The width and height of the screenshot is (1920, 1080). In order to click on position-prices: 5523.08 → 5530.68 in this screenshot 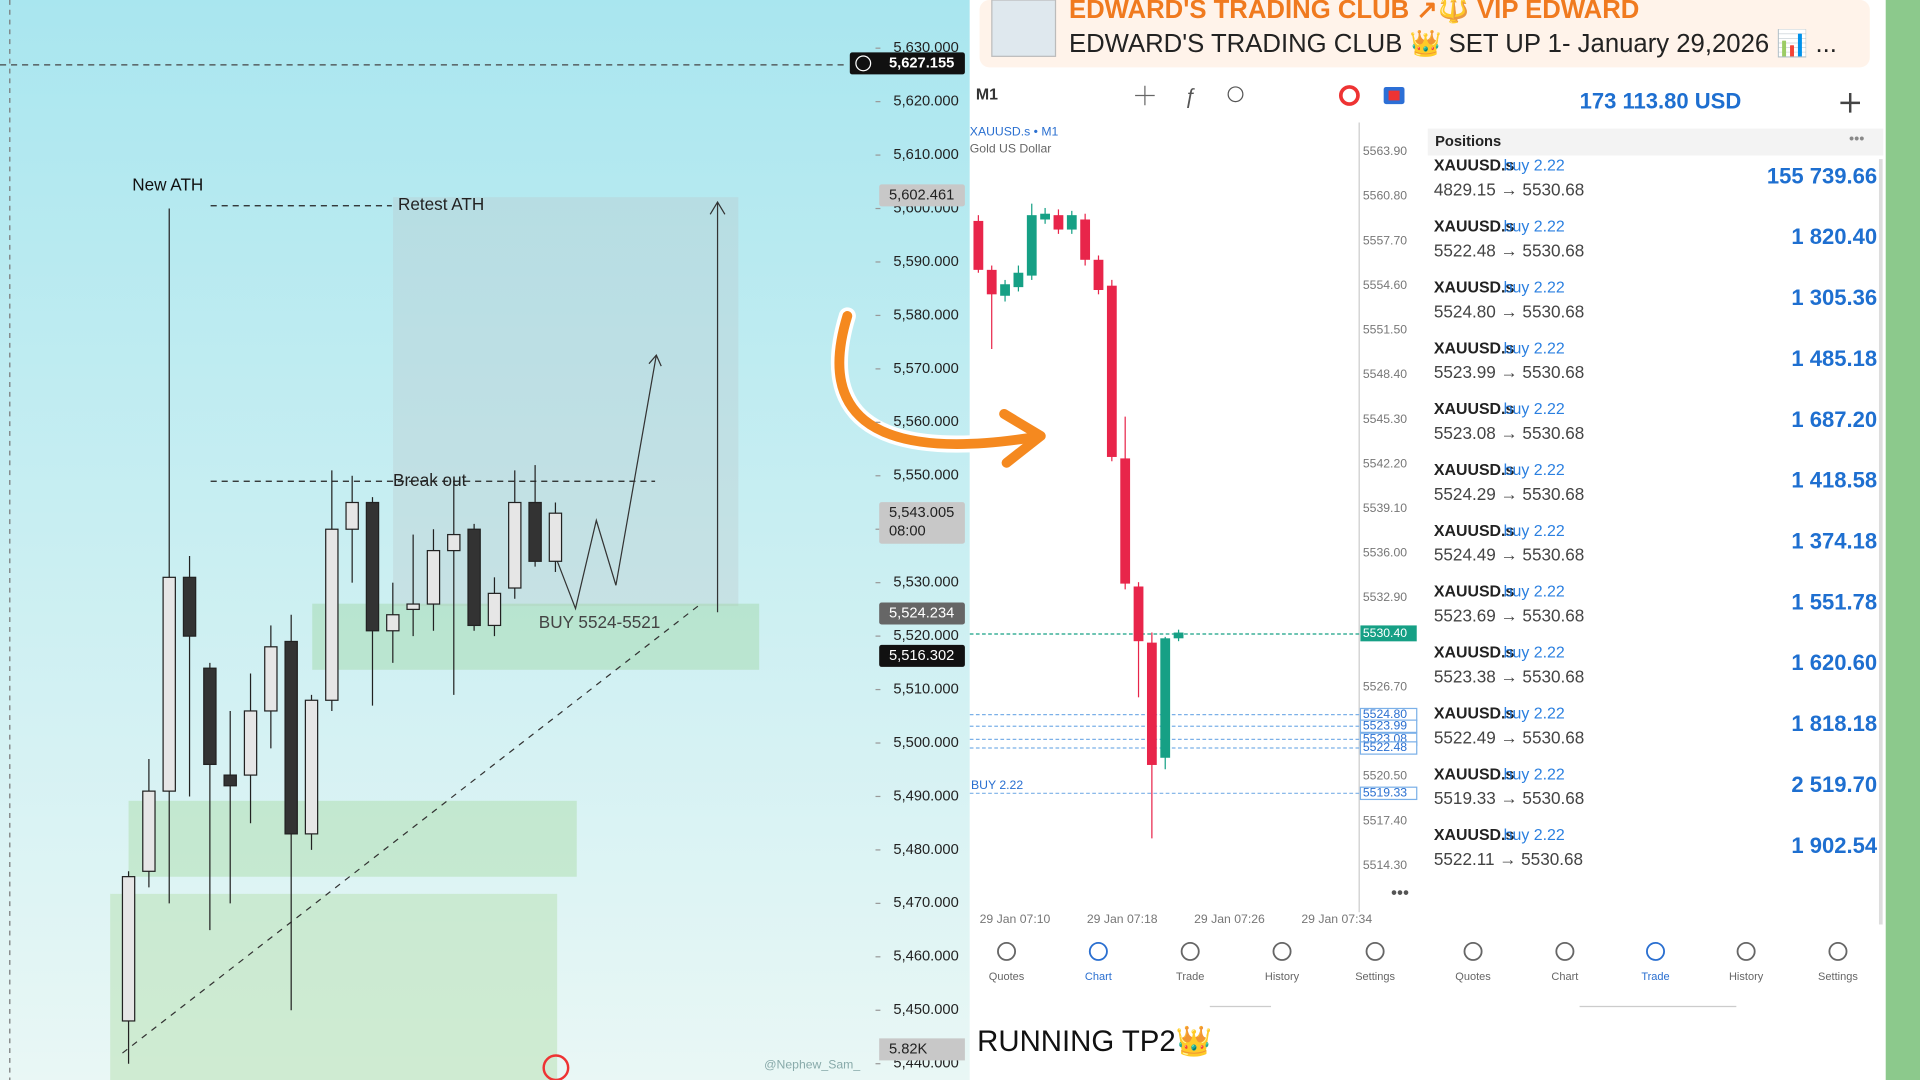, I will do `click(1509, 433)`.